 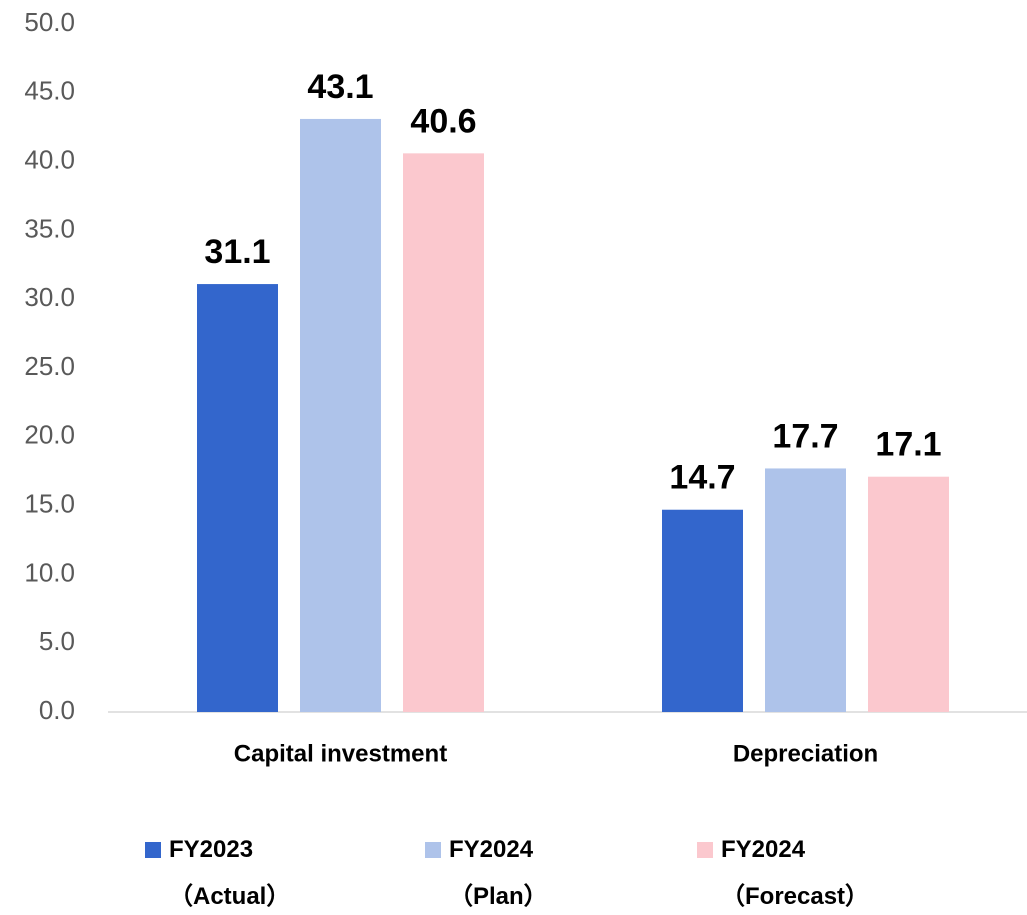 I want to click on legend-item: FY2024 （Forecast）, so click(x=783, y=870).